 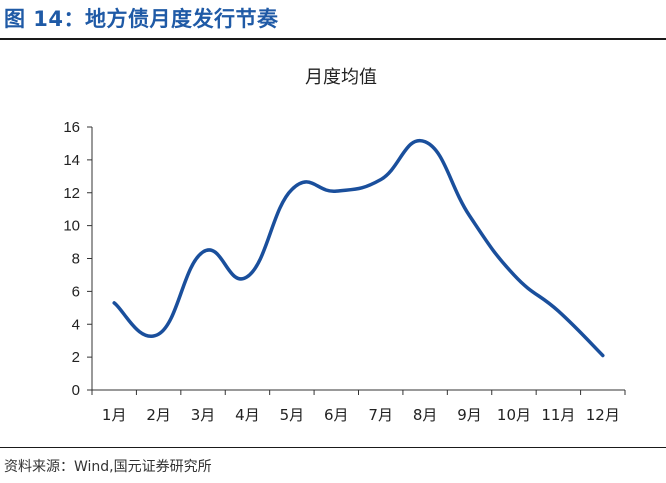 I want to click on x-tick-label: 3月, so click(x=203, y=415).